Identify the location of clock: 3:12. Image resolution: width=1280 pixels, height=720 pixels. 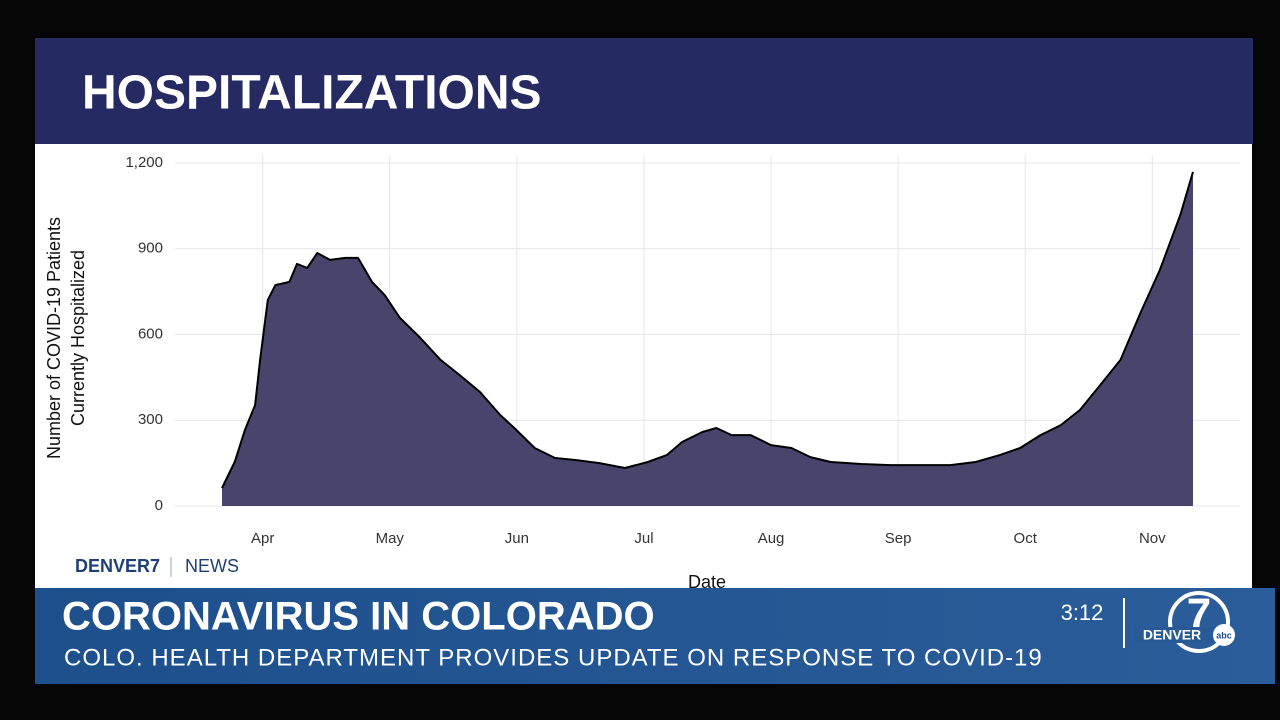
(1082, 612).